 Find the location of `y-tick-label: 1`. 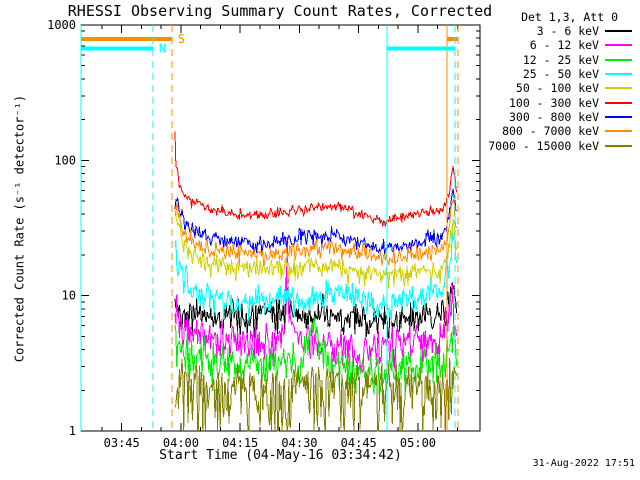

y-tick-label: 1 is located at coordinates (72, 431).